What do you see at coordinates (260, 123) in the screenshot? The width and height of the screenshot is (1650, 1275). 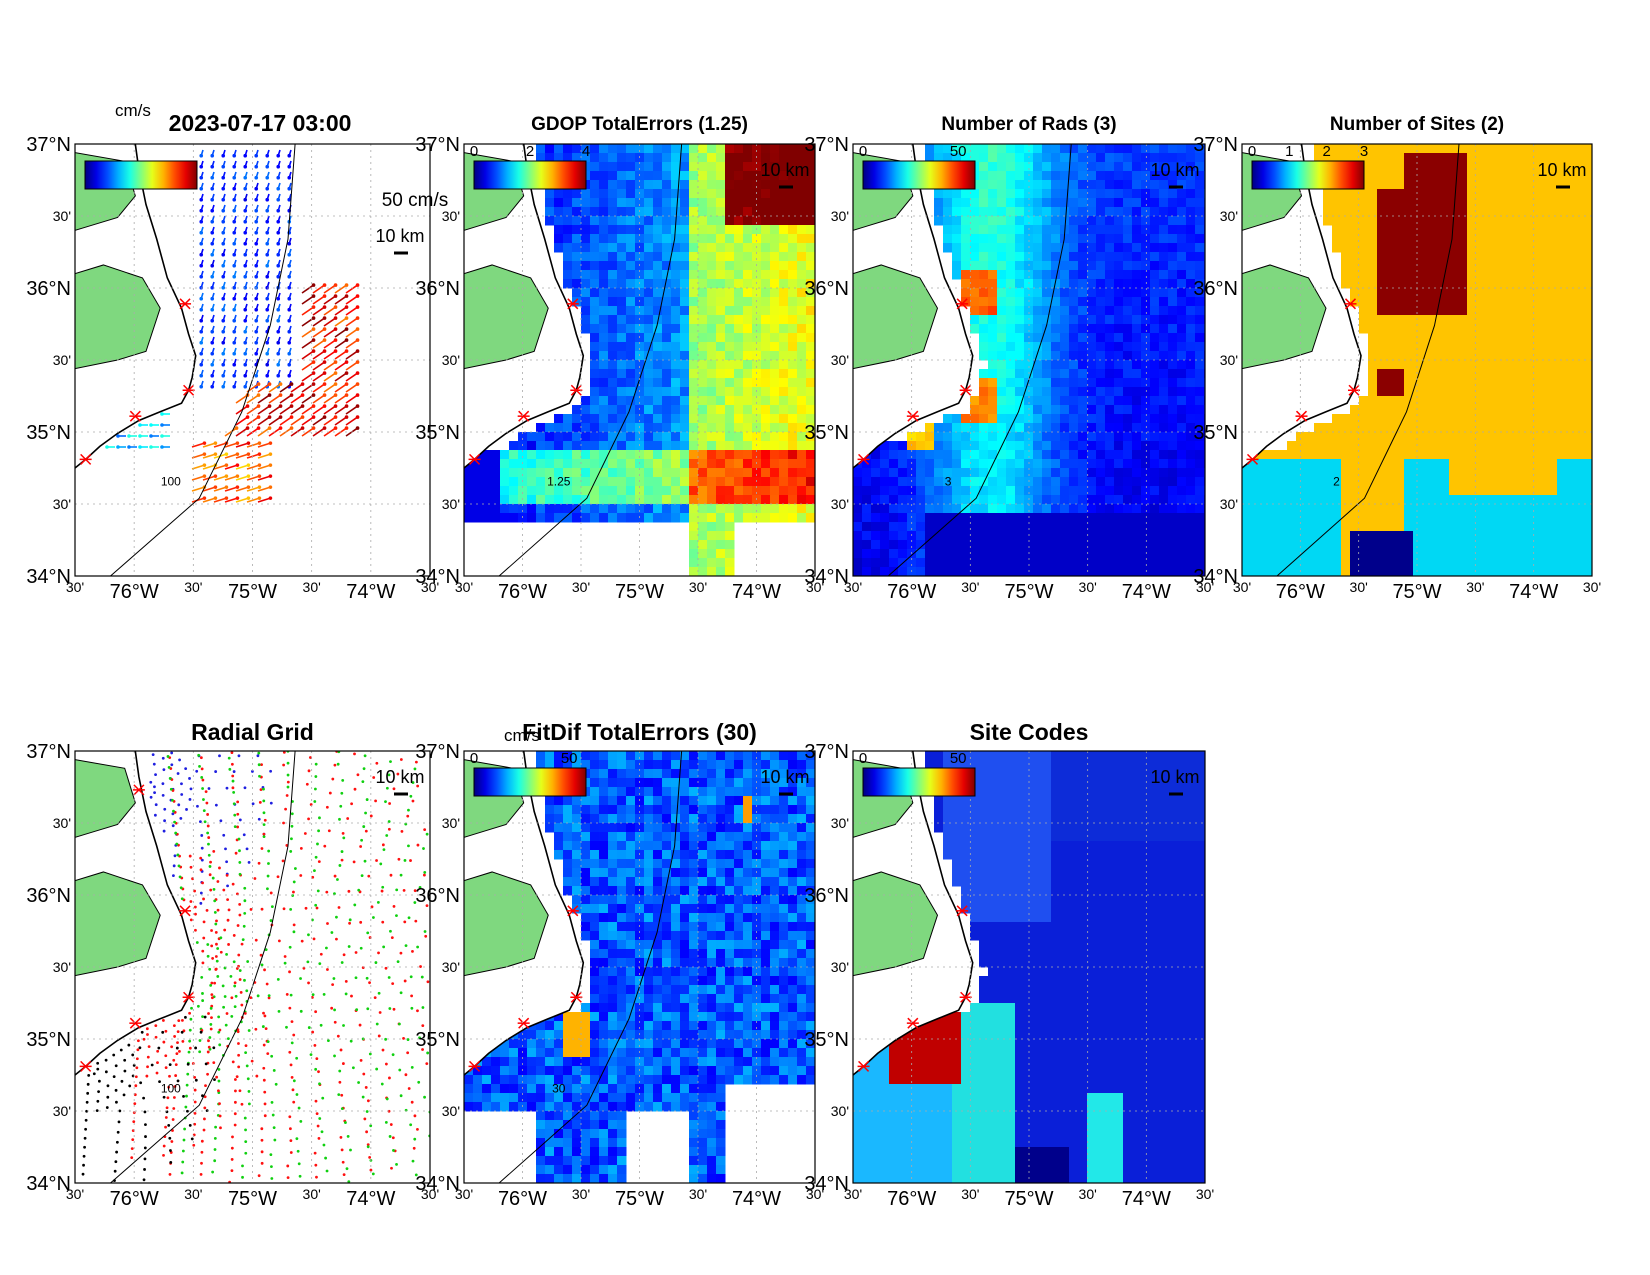 I see `main-title: 2023-07-17 03:00` at bounding box center [260, 123].